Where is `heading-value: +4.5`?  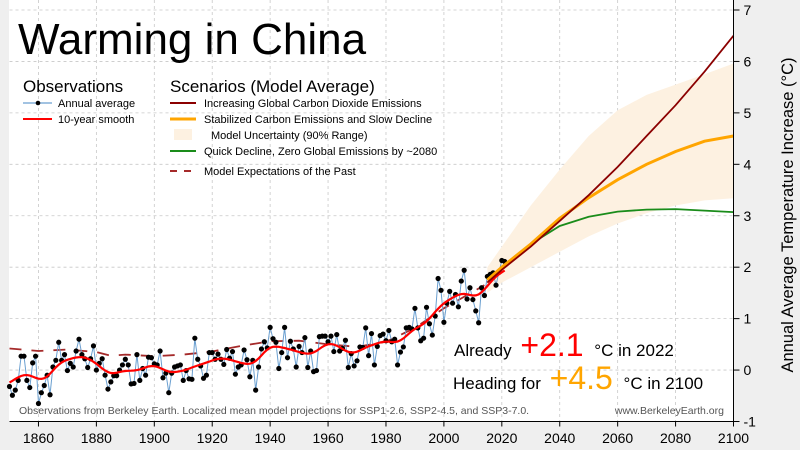
heading-value: +4.5 is located at coordinates (581, 378).